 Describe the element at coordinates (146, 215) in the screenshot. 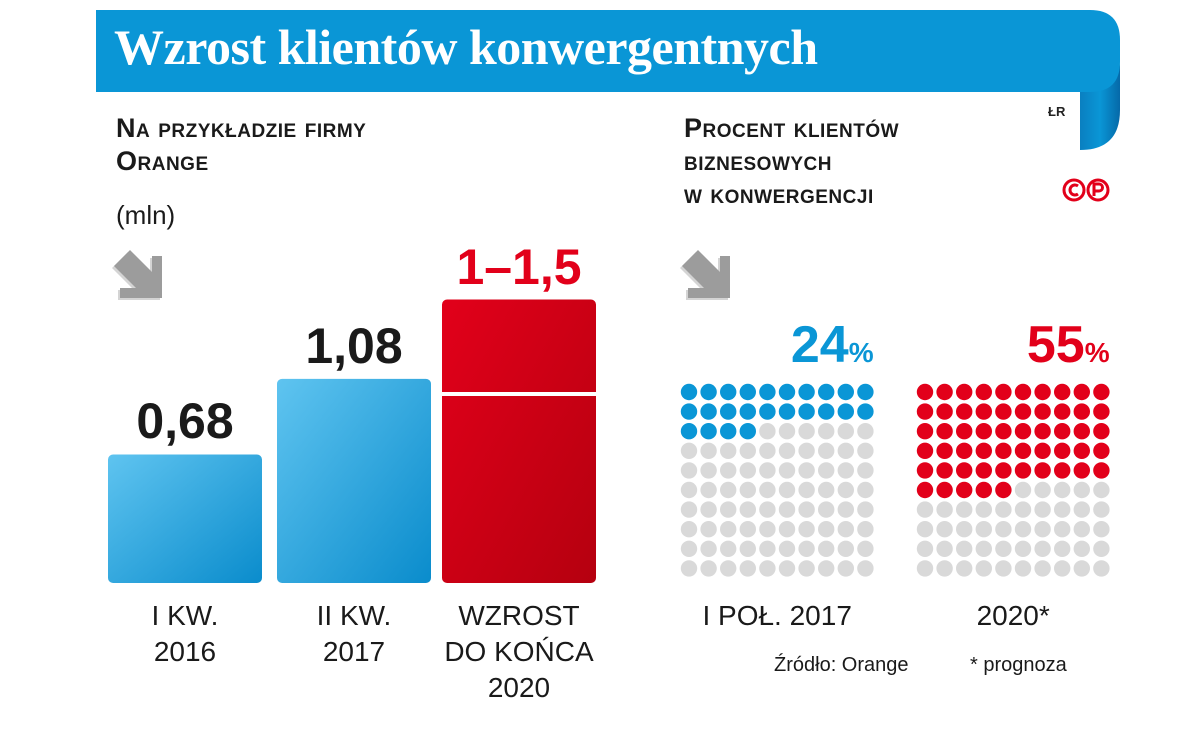

I see `unit-label: (mln)` at that location.